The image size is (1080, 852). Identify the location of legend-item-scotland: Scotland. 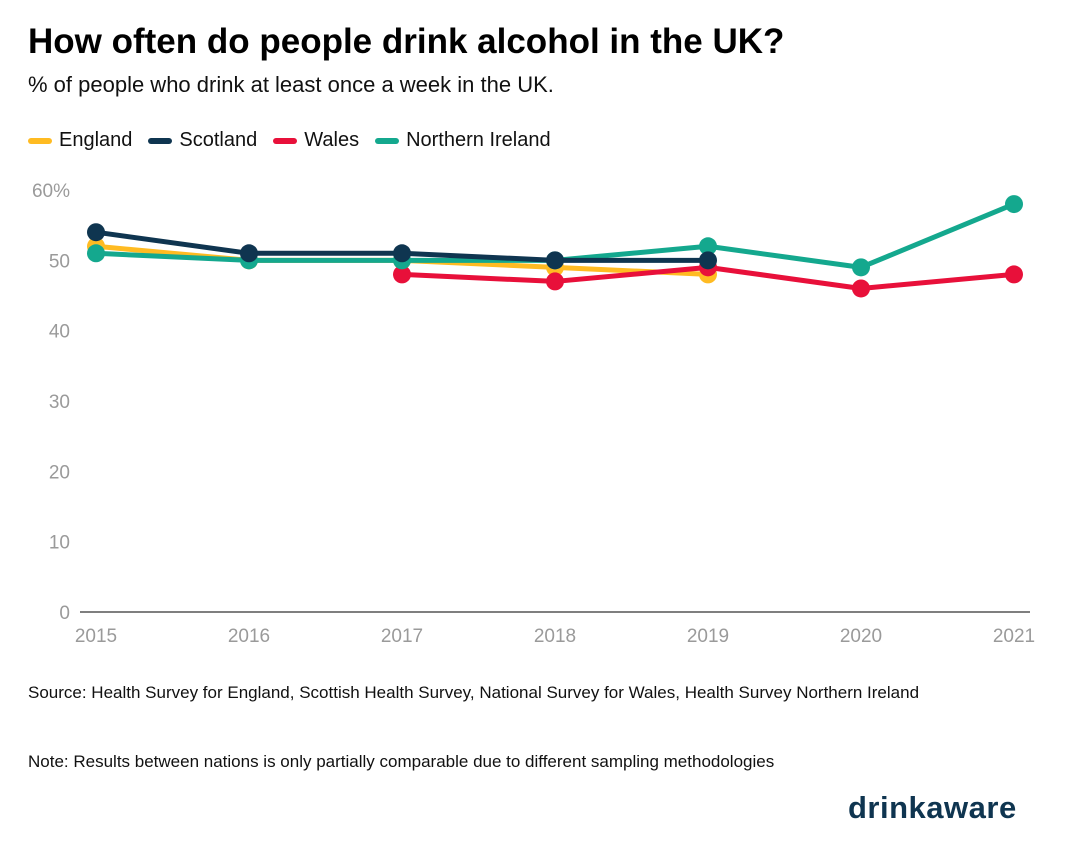
(202, 140).